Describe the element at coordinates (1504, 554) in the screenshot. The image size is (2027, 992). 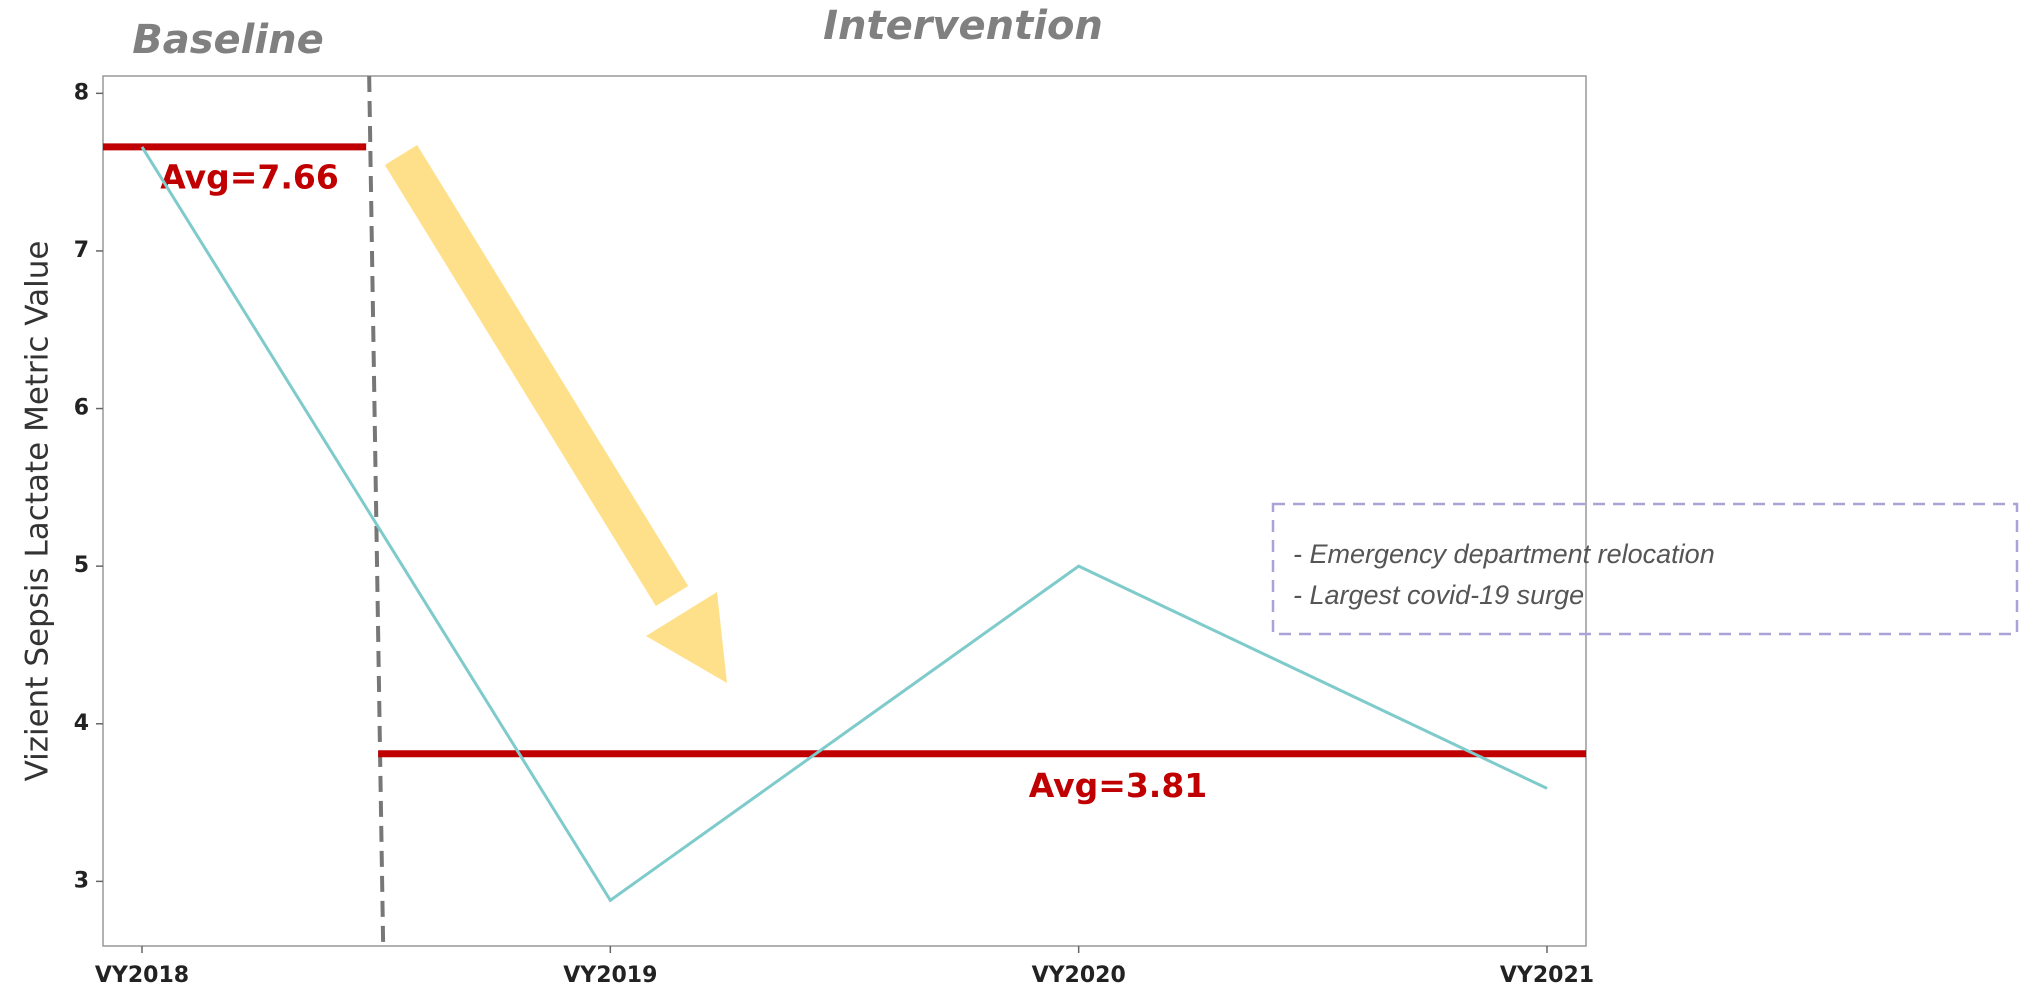
I see `note: - Emergency department relocation` at that location.